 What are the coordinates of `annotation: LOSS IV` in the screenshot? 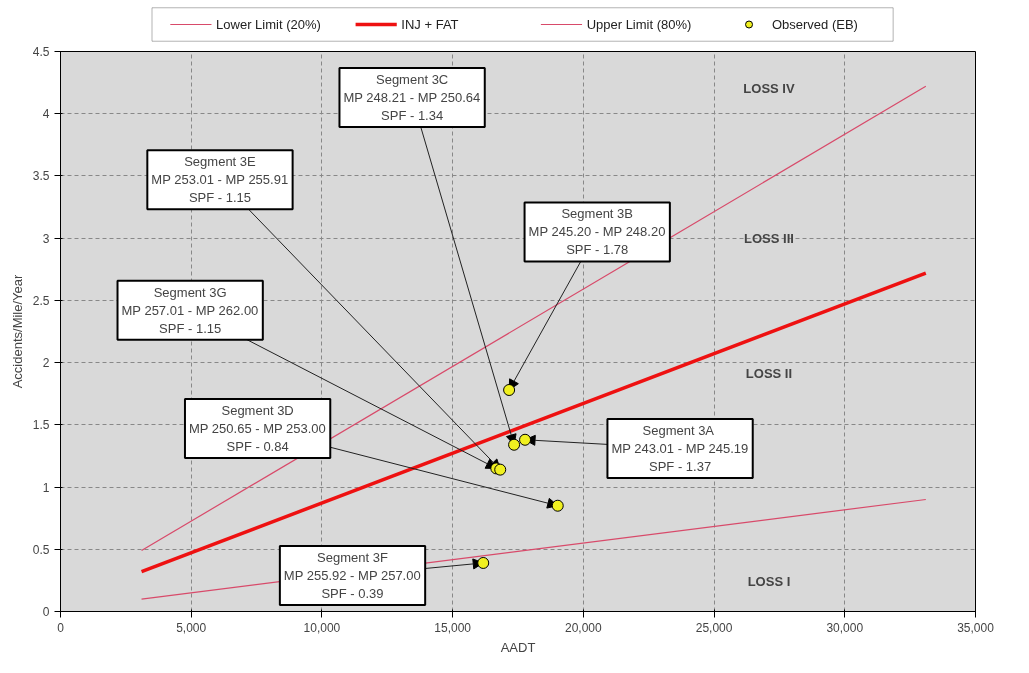 It's located at (769, 89).